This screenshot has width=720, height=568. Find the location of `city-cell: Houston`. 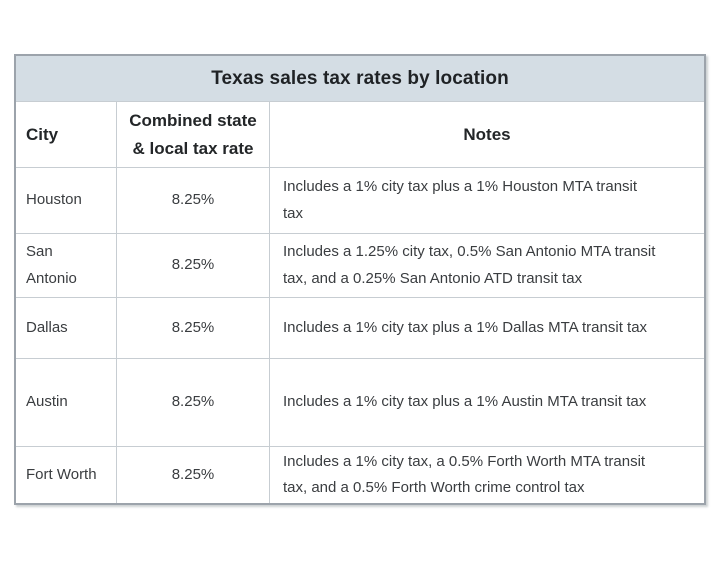

city-cell: Houston is located at coordinates (66, 200).